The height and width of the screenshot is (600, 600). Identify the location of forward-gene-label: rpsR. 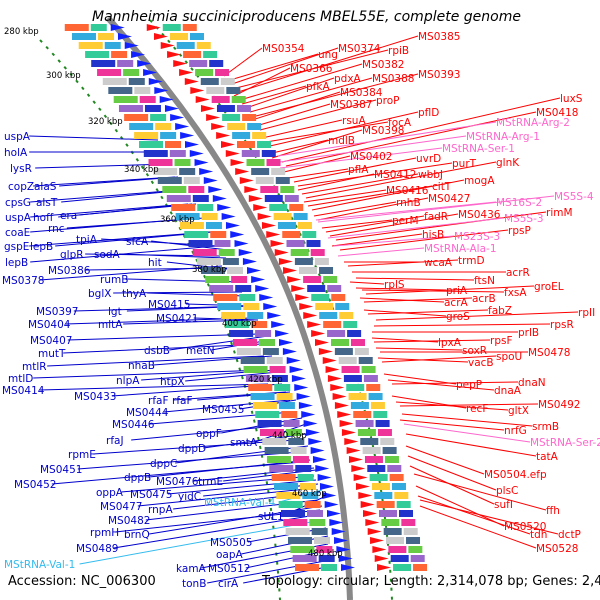
(562, 325).